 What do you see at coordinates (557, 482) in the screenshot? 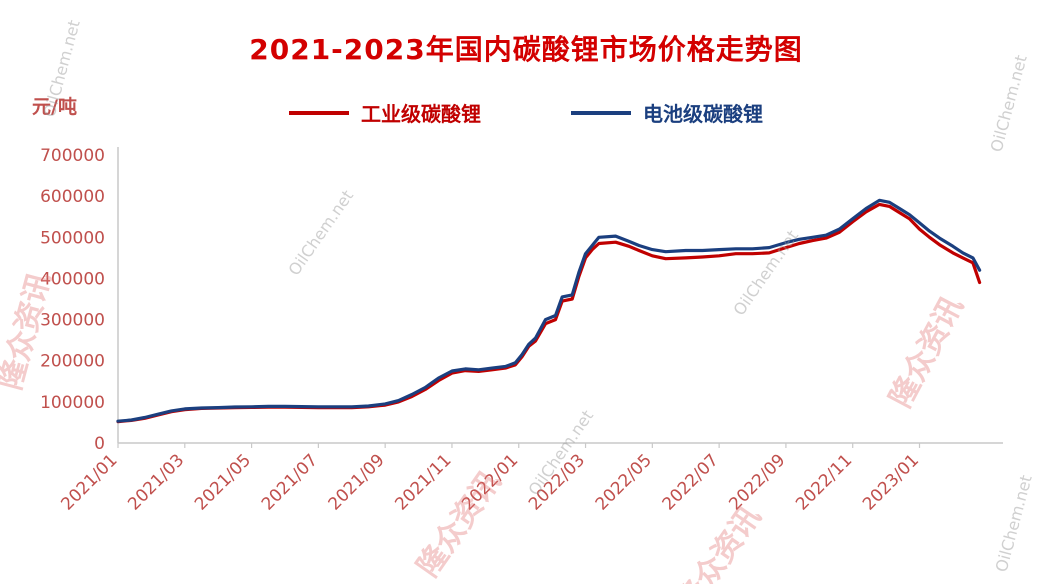
I see `x-tick-label: 2022/03` at bounding box center [557, 482].